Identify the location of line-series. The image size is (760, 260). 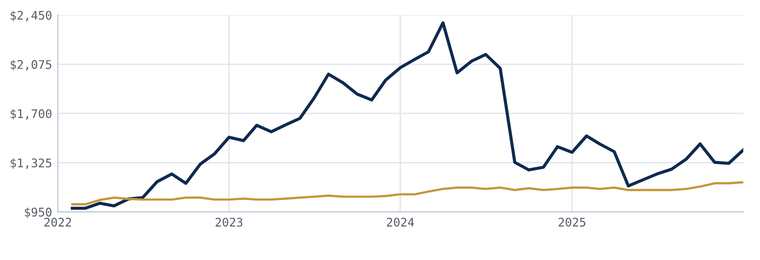
(407, 193).